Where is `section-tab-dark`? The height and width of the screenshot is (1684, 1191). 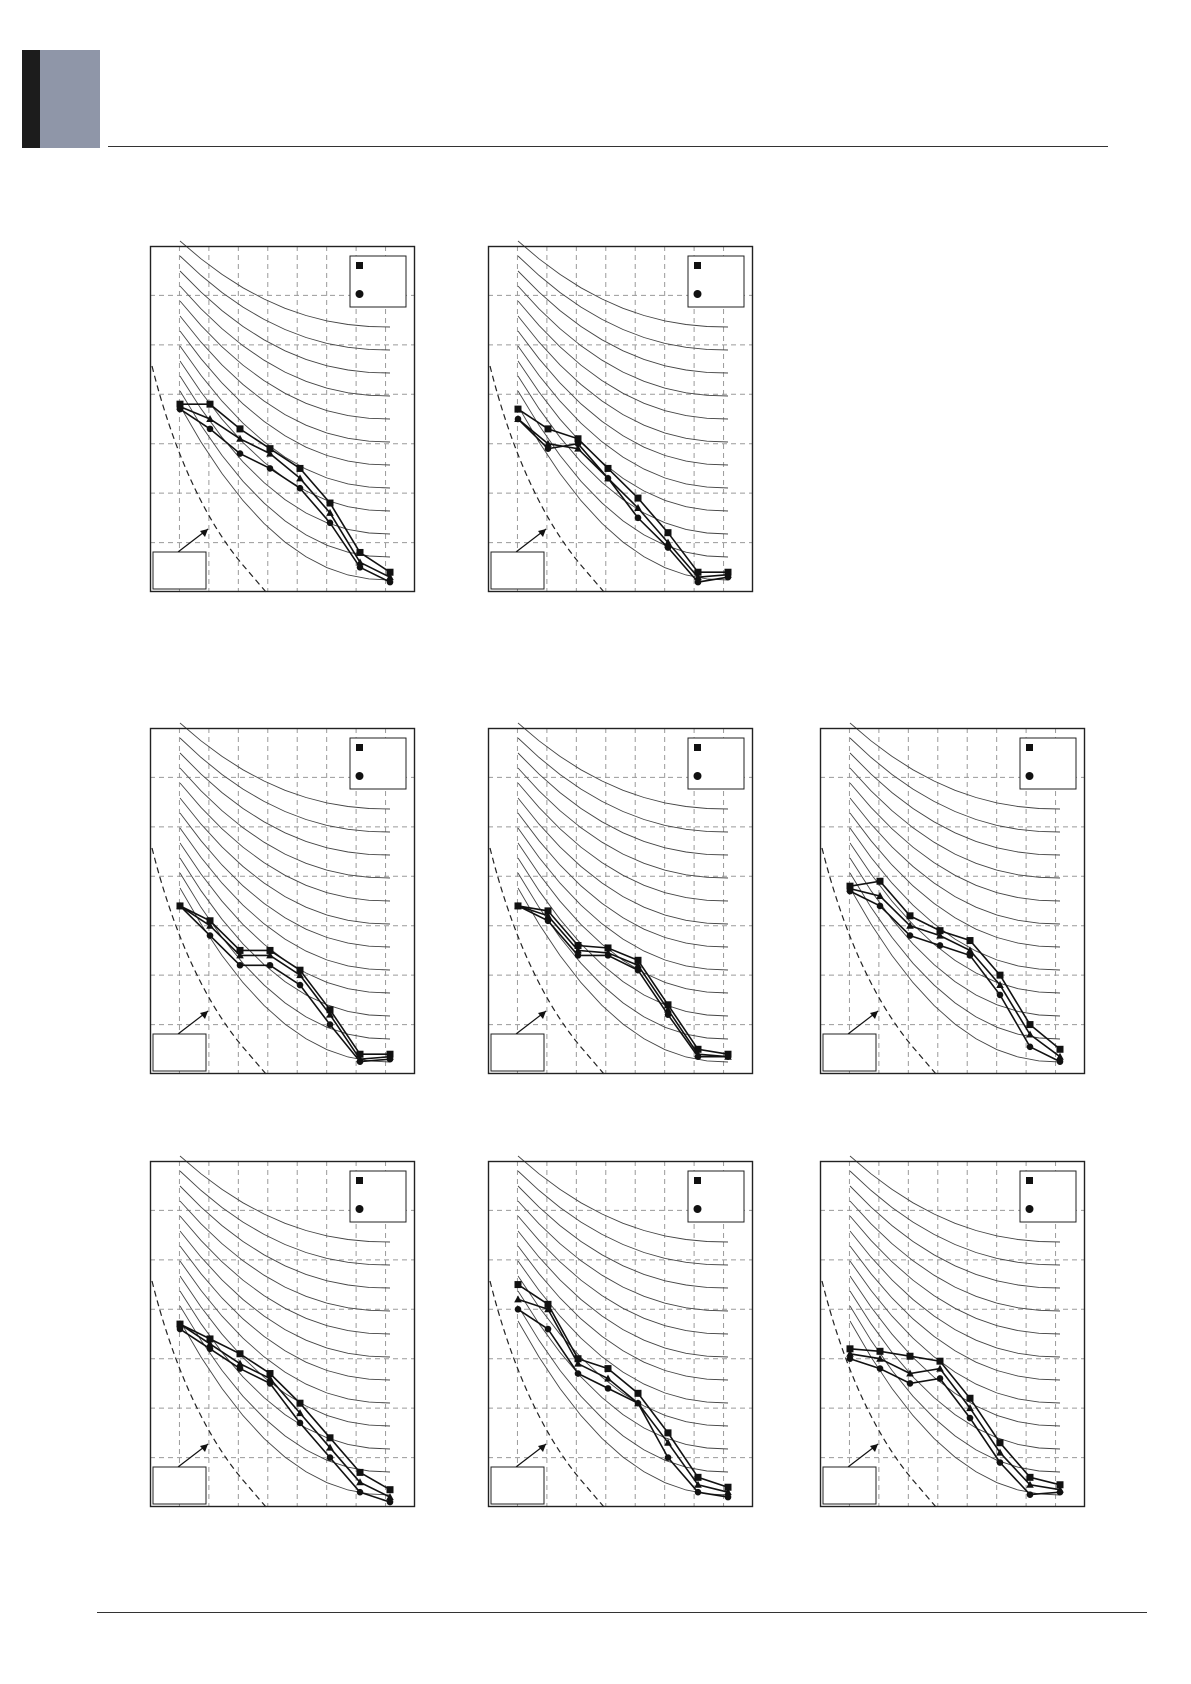
section-tab-dark is located at coordinates (31, 99).